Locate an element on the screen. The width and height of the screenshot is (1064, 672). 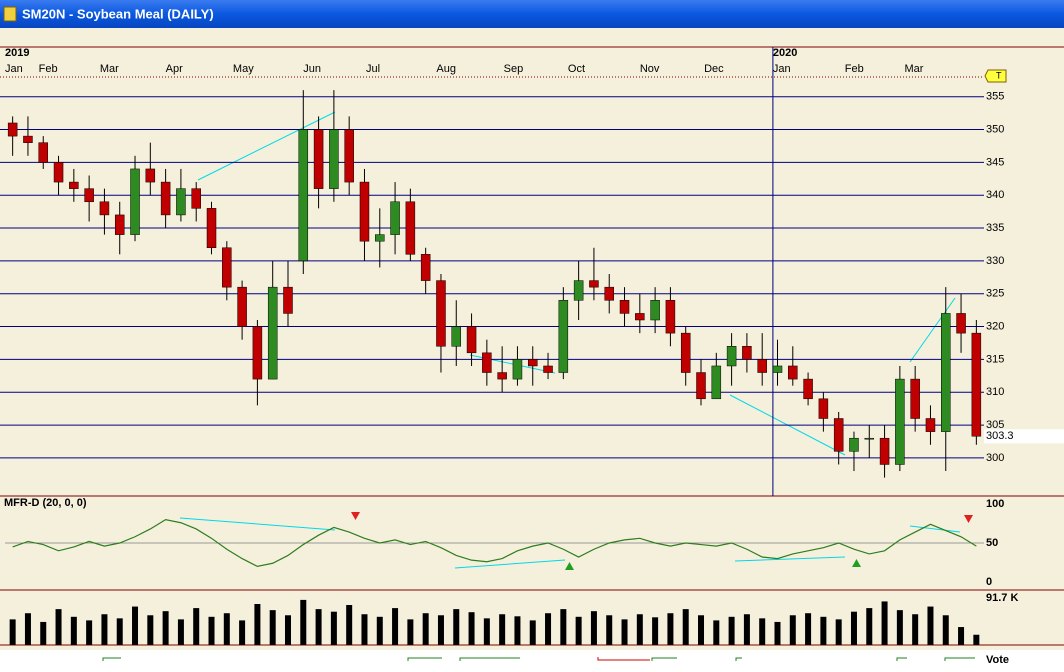
year-label: 2020 is located at coordinates (785, 53).